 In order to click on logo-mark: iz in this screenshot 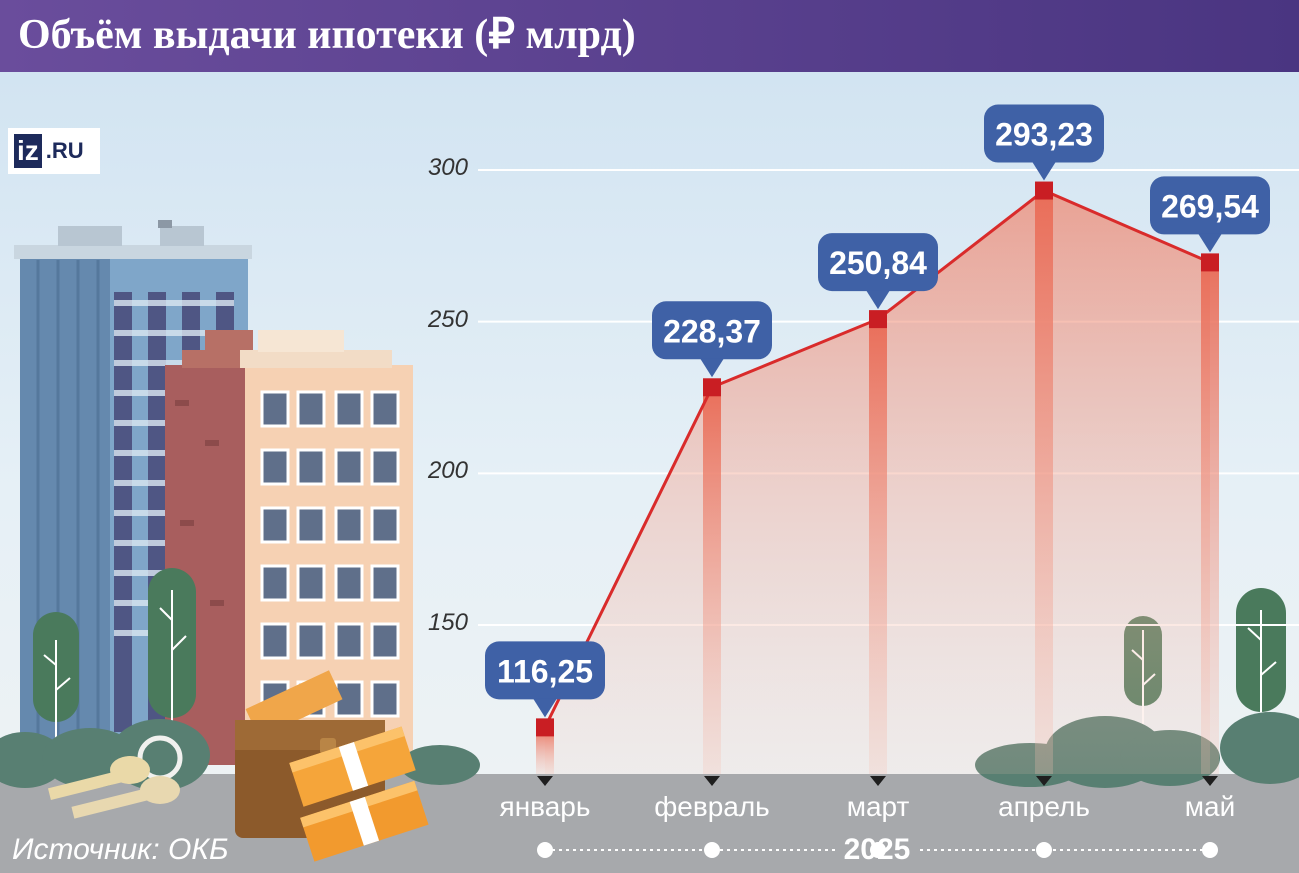, I will do `click(28, 151)`.